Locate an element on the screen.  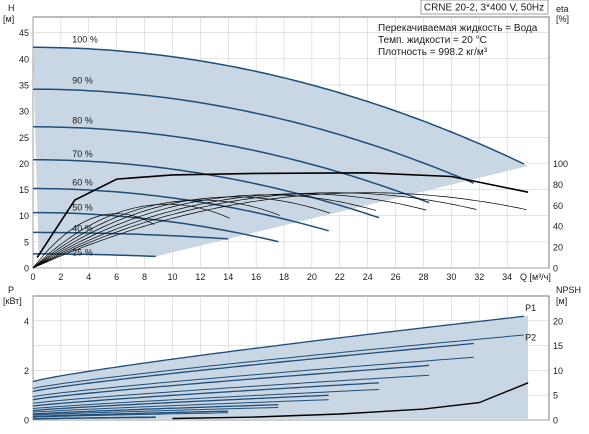
head-ytick-label: 5 is located at coordinates (26, 242).